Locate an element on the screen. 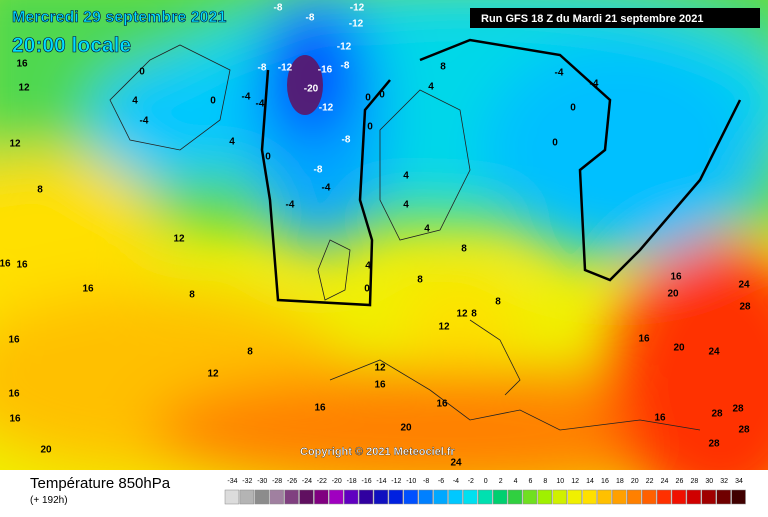 This screenshot has width=768, height=517. scale-label: 8 is located at coordinates (545, 481).